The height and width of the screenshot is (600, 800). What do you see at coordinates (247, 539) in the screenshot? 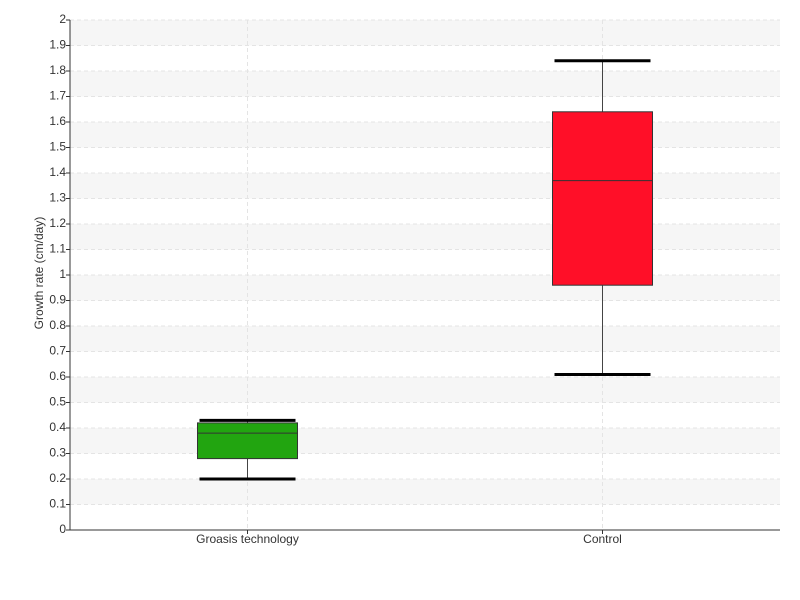
I see `x-tick-label: Groasis technology` at bounding box center [247, 539].